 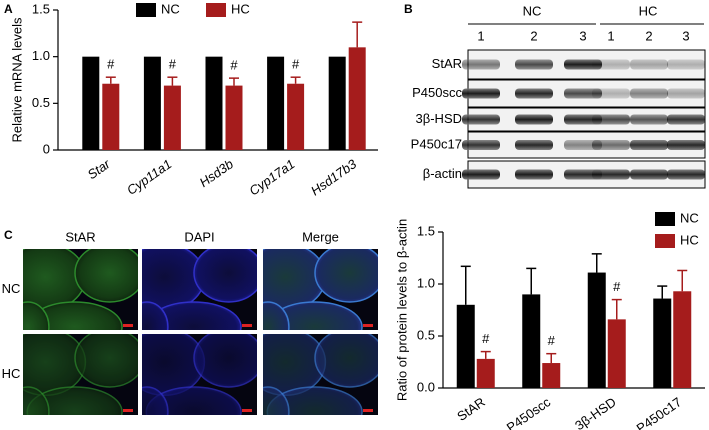 What do you see at coordinates (436, 143) in the screenshot?
I see `protein-label: P450c17` at bounding box center [436, 143].